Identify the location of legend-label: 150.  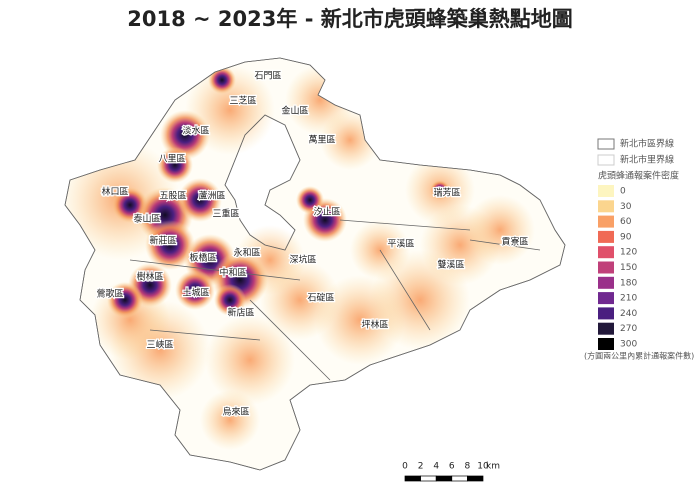
(628, 268).